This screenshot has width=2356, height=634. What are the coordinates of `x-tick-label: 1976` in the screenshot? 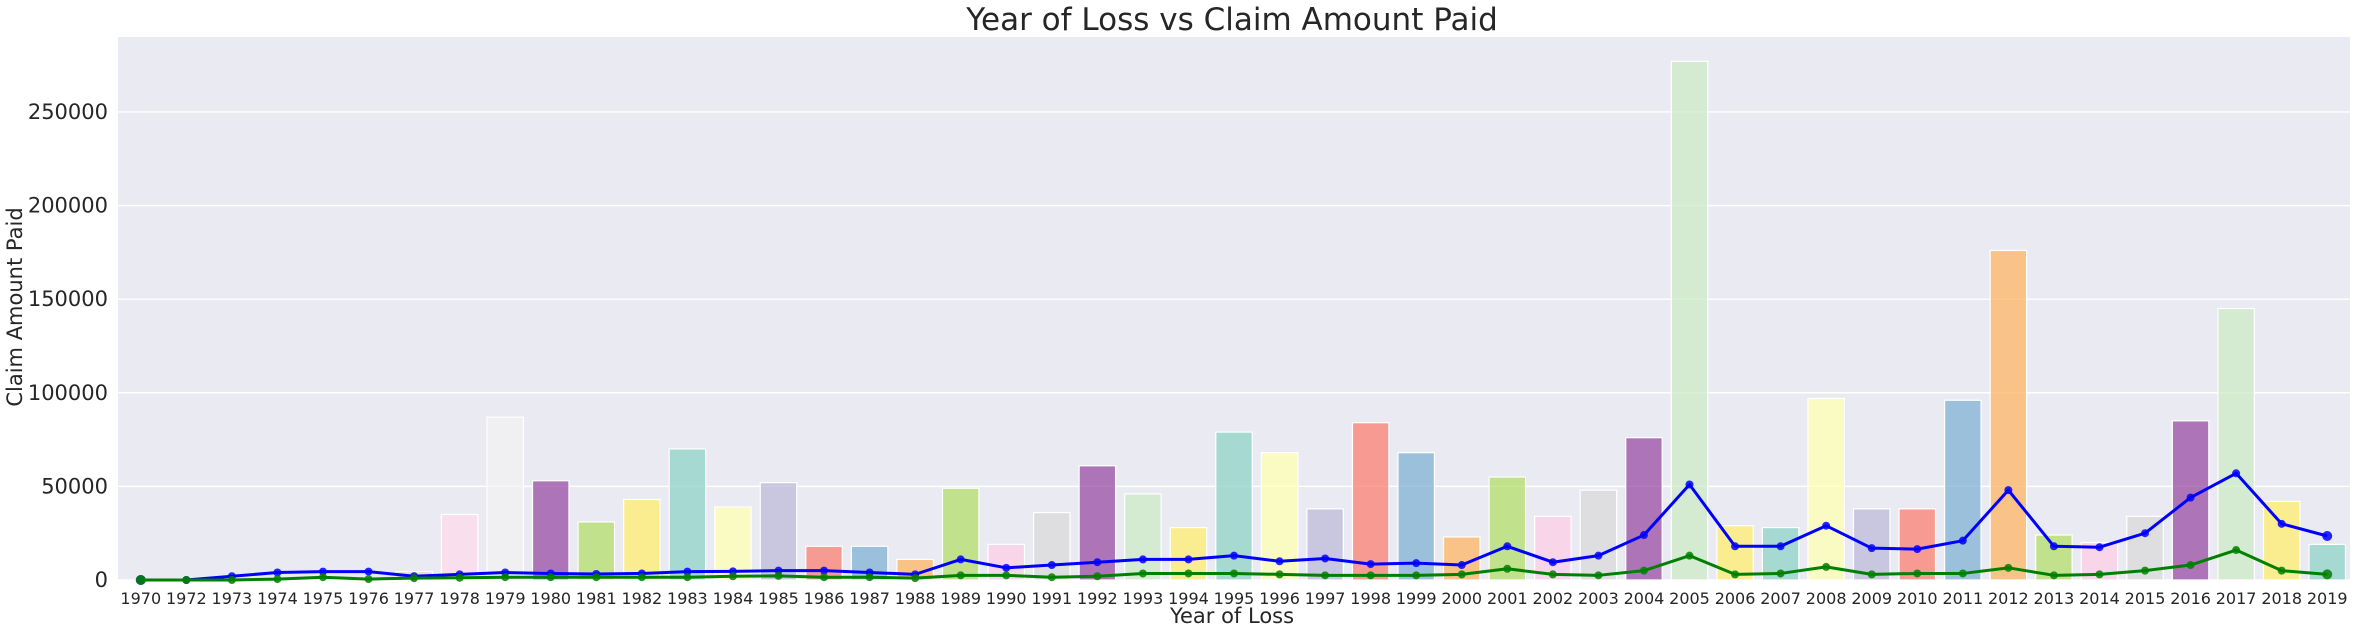 It's located at (368, 598).